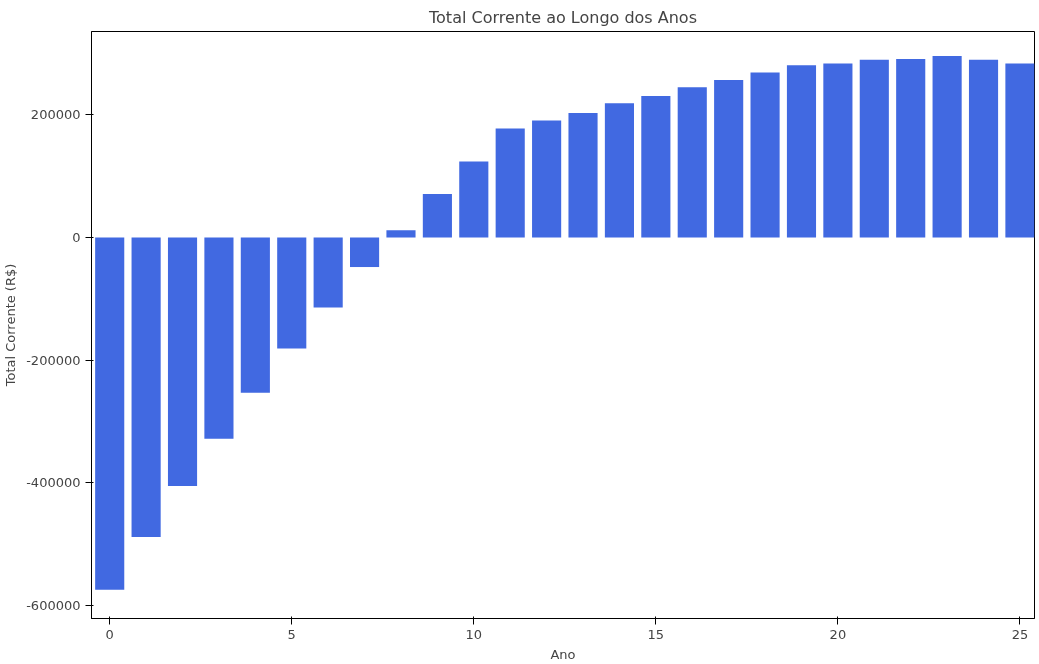 The height and width of the screenshot is (664, 1039). Describe the element at coordinates (656, 634) in the screenshot. I see `x-tick-label: 15` at that location.